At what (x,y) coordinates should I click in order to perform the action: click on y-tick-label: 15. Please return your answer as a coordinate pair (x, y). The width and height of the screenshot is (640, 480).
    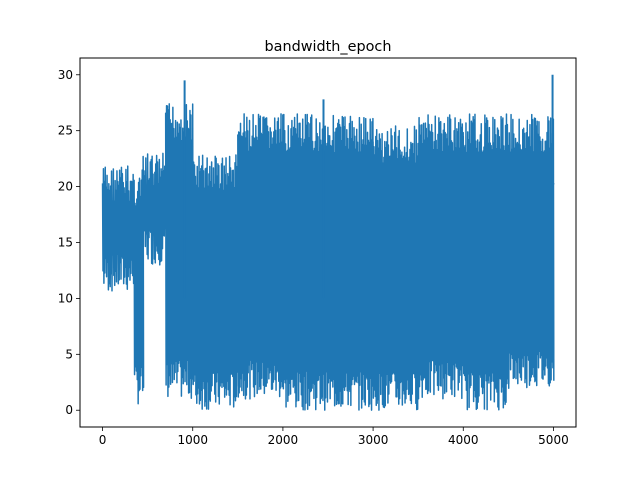
    Looking at the image, I should click on (65, 243).